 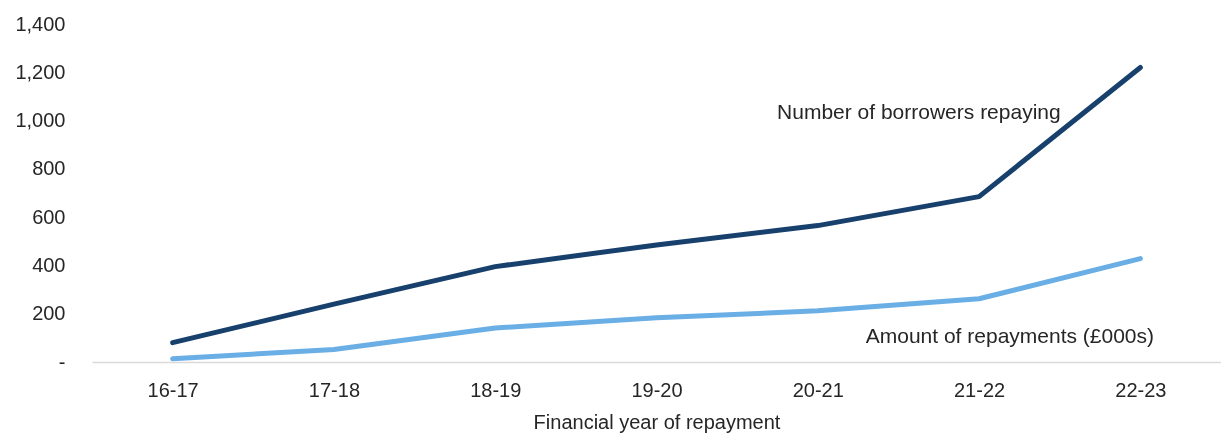 I want to click on y-tick-label: 600, so click(x=49, y=216).